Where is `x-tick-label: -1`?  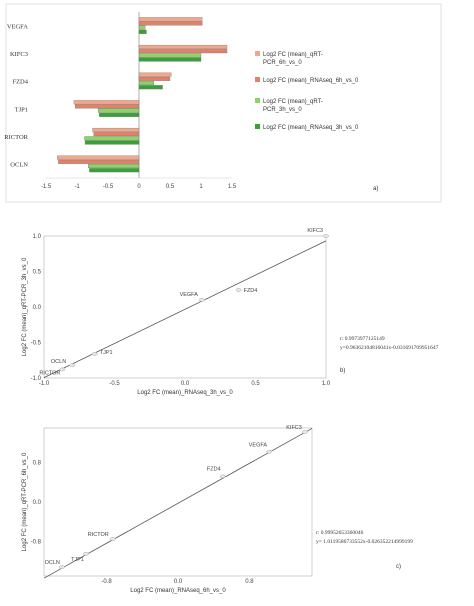
x-tick-label: -1 is located at coordinates (77, 187).